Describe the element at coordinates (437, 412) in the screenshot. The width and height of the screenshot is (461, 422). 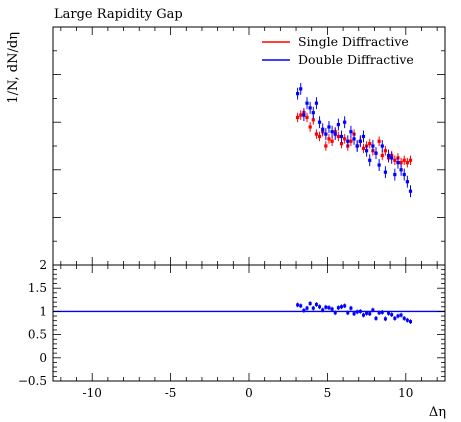
I see `x-axis-label: Δη` at that location.